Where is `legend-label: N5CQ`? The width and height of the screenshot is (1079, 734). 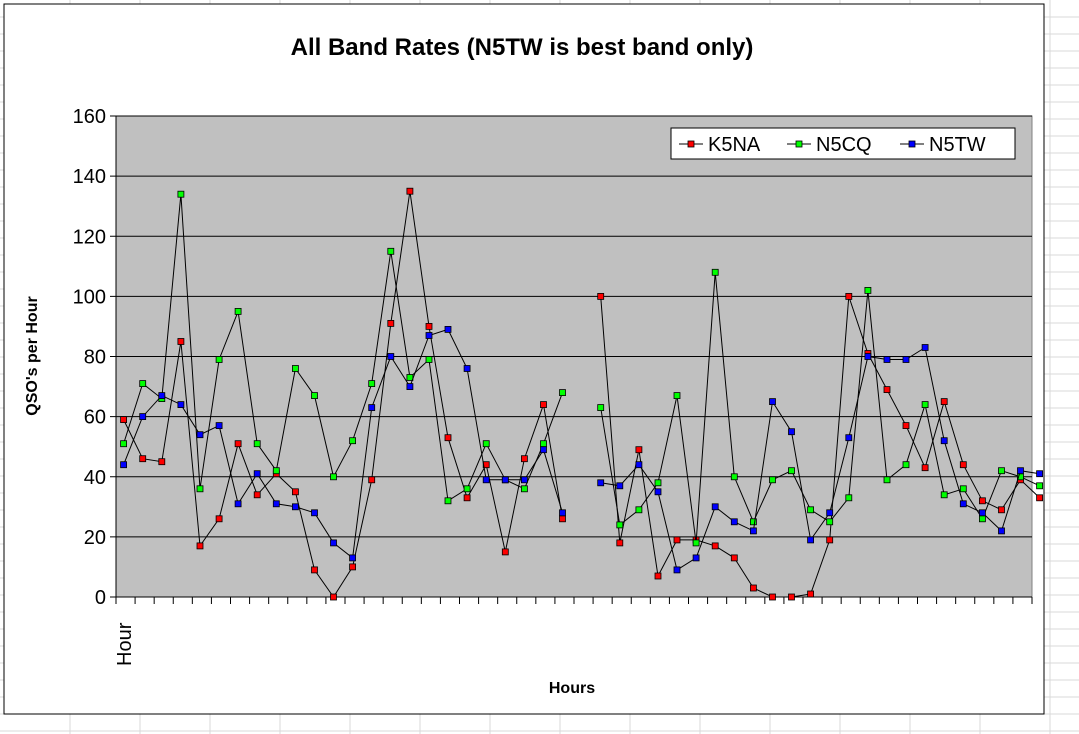 legend-label: N5CQ is located at coordinates (844, 145).